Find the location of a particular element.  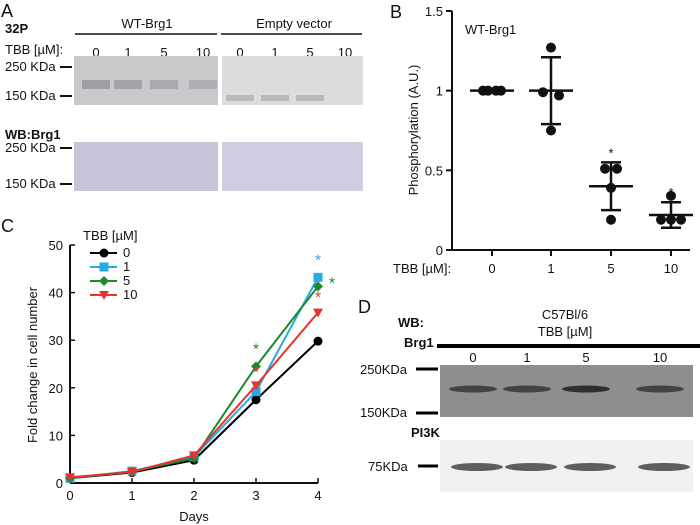

x-tick-label: 3 is located at coordinates (255, 495).